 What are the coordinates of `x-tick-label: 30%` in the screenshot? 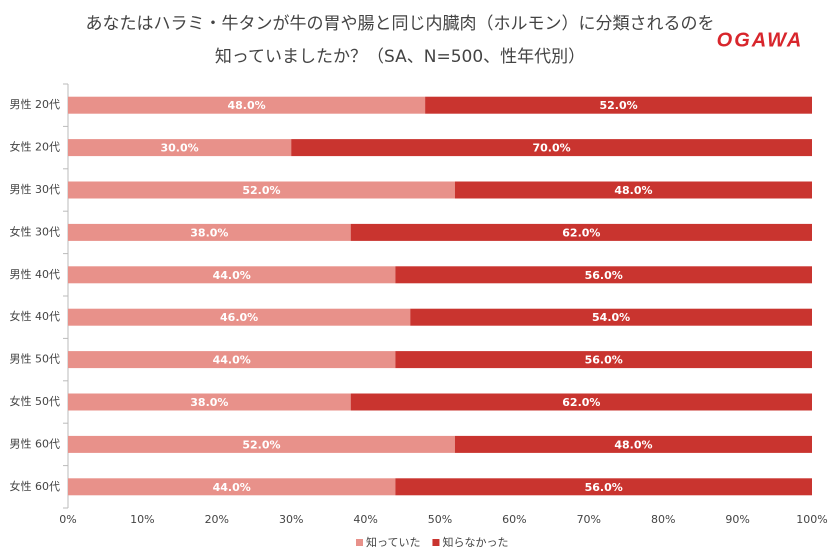 It's located at (291, 519).